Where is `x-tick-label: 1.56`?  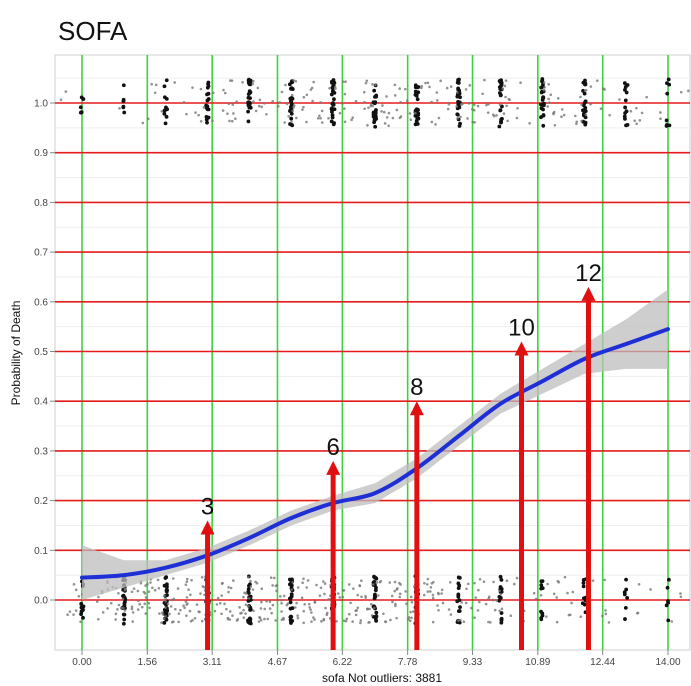
x-tick-label: 1.56 is located at coordinates (148, 662).